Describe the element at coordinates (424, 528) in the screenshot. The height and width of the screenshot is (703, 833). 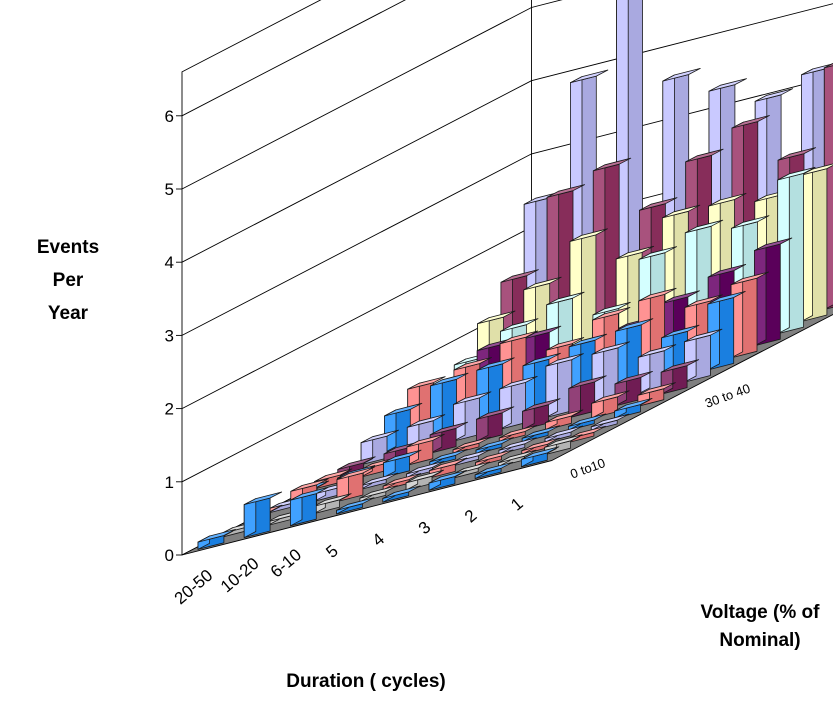
I see `x-tick-label: 3` at that location.